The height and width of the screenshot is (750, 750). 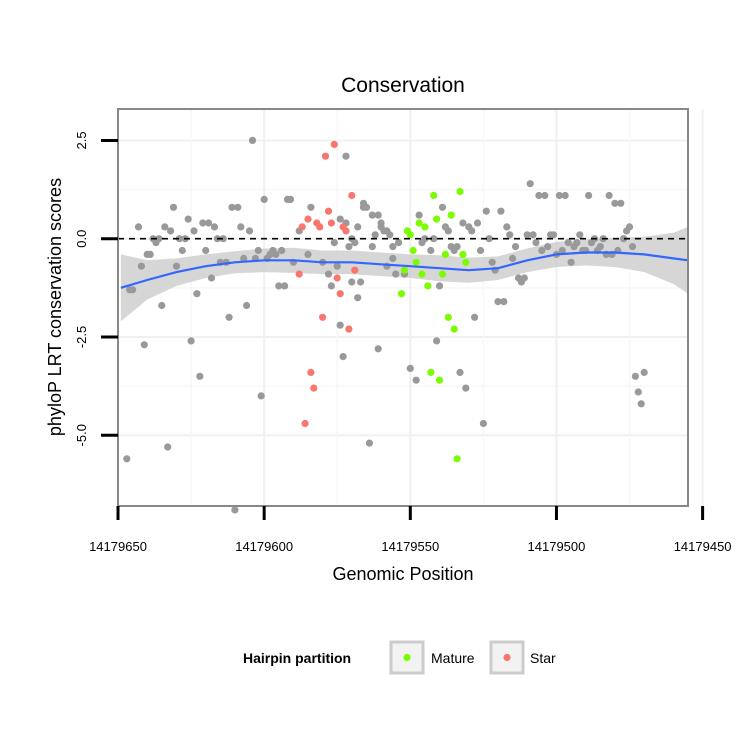 What do you see at coordinates (543, 658) in the screenshot?
I see `legend-label-star: Star` at bounding box center [543, 658].